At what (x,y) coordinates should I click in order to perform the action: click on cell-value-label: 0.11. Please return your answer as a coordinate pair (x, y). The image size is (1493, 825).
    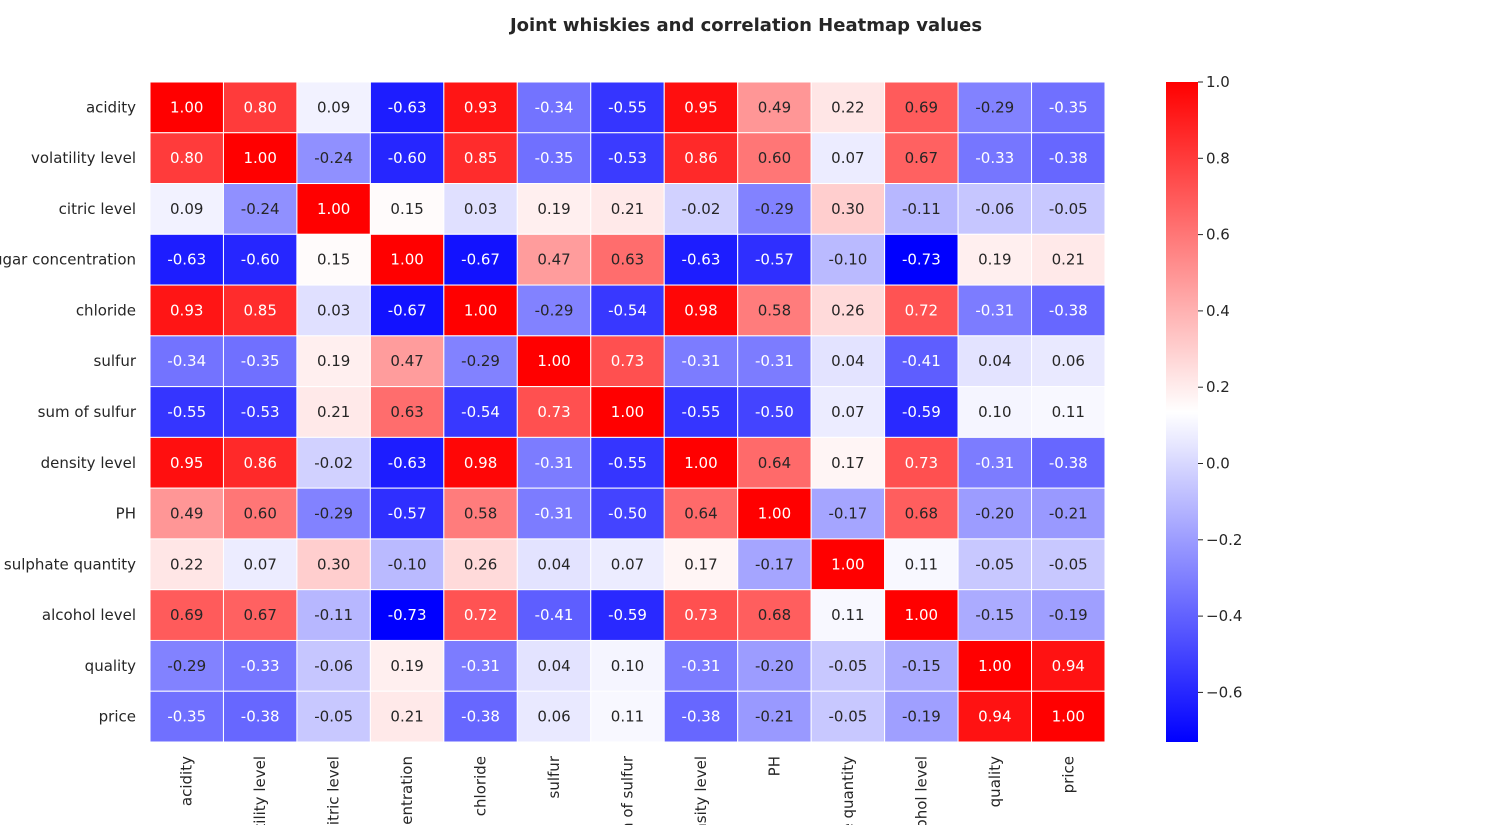
    Looking at the image, I should click on (627, 717).